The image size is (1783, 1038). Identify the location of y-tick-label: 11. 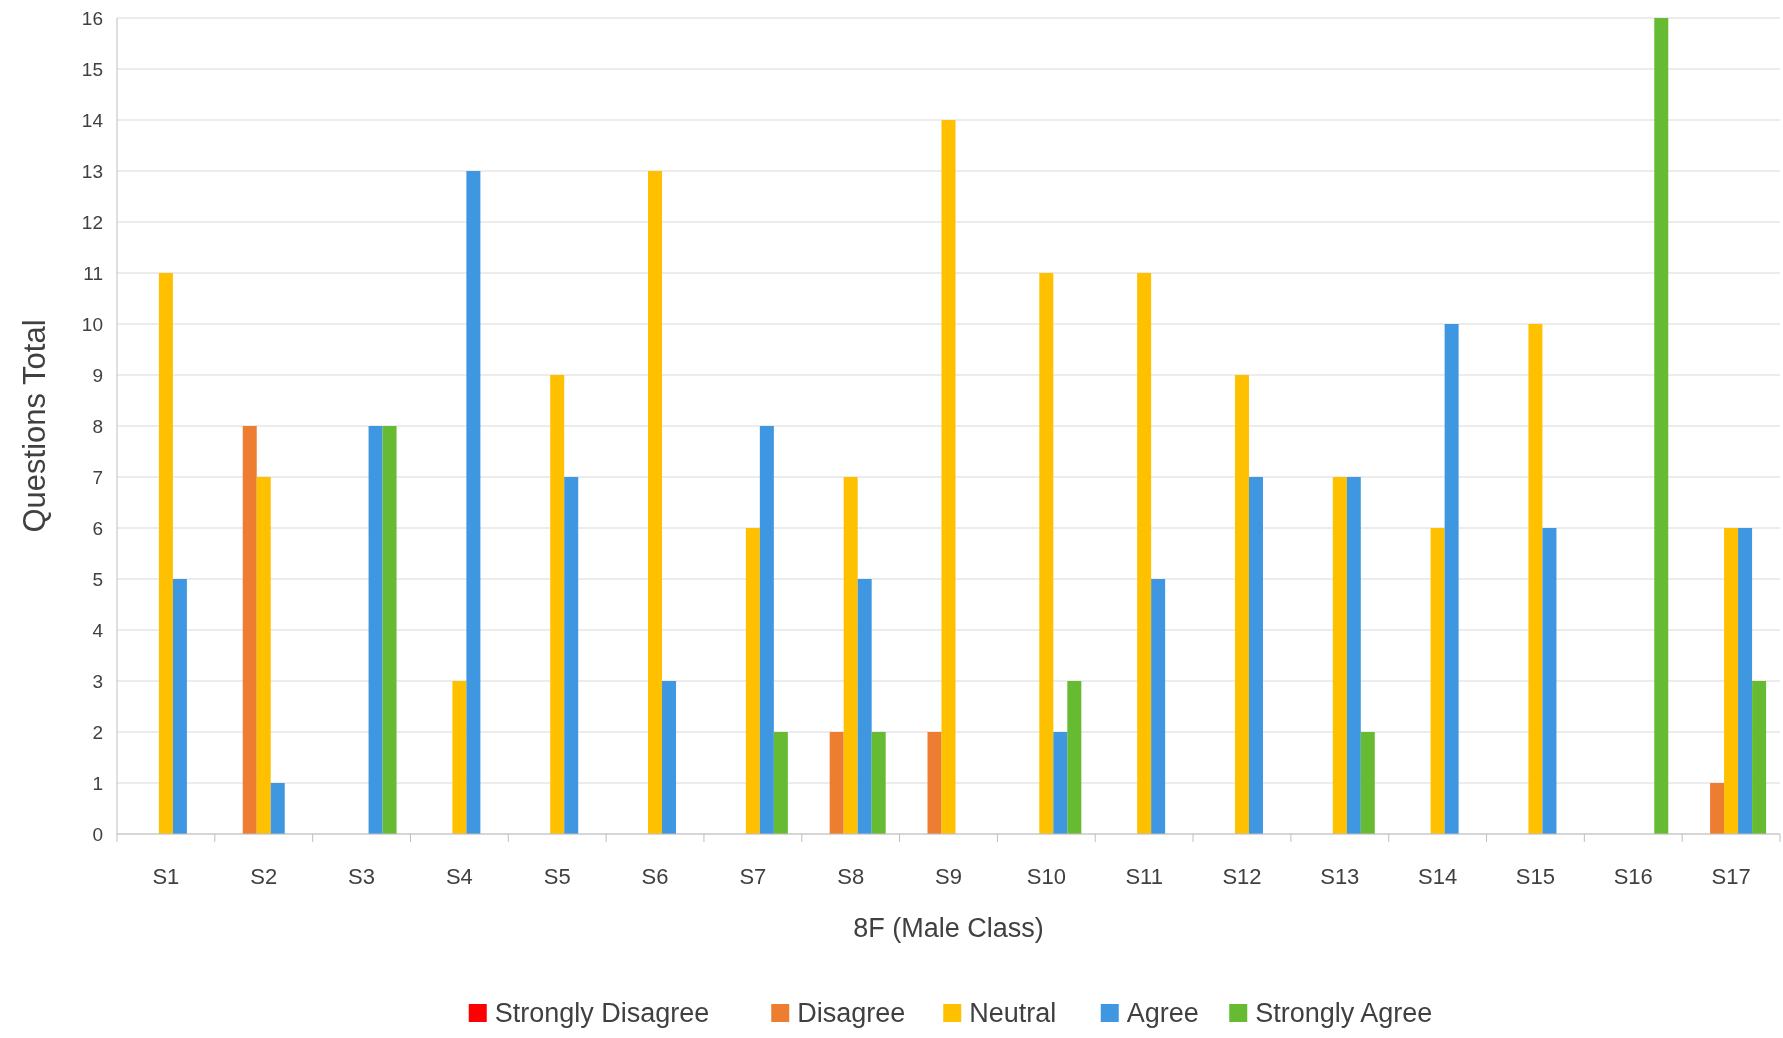
(93, 273).